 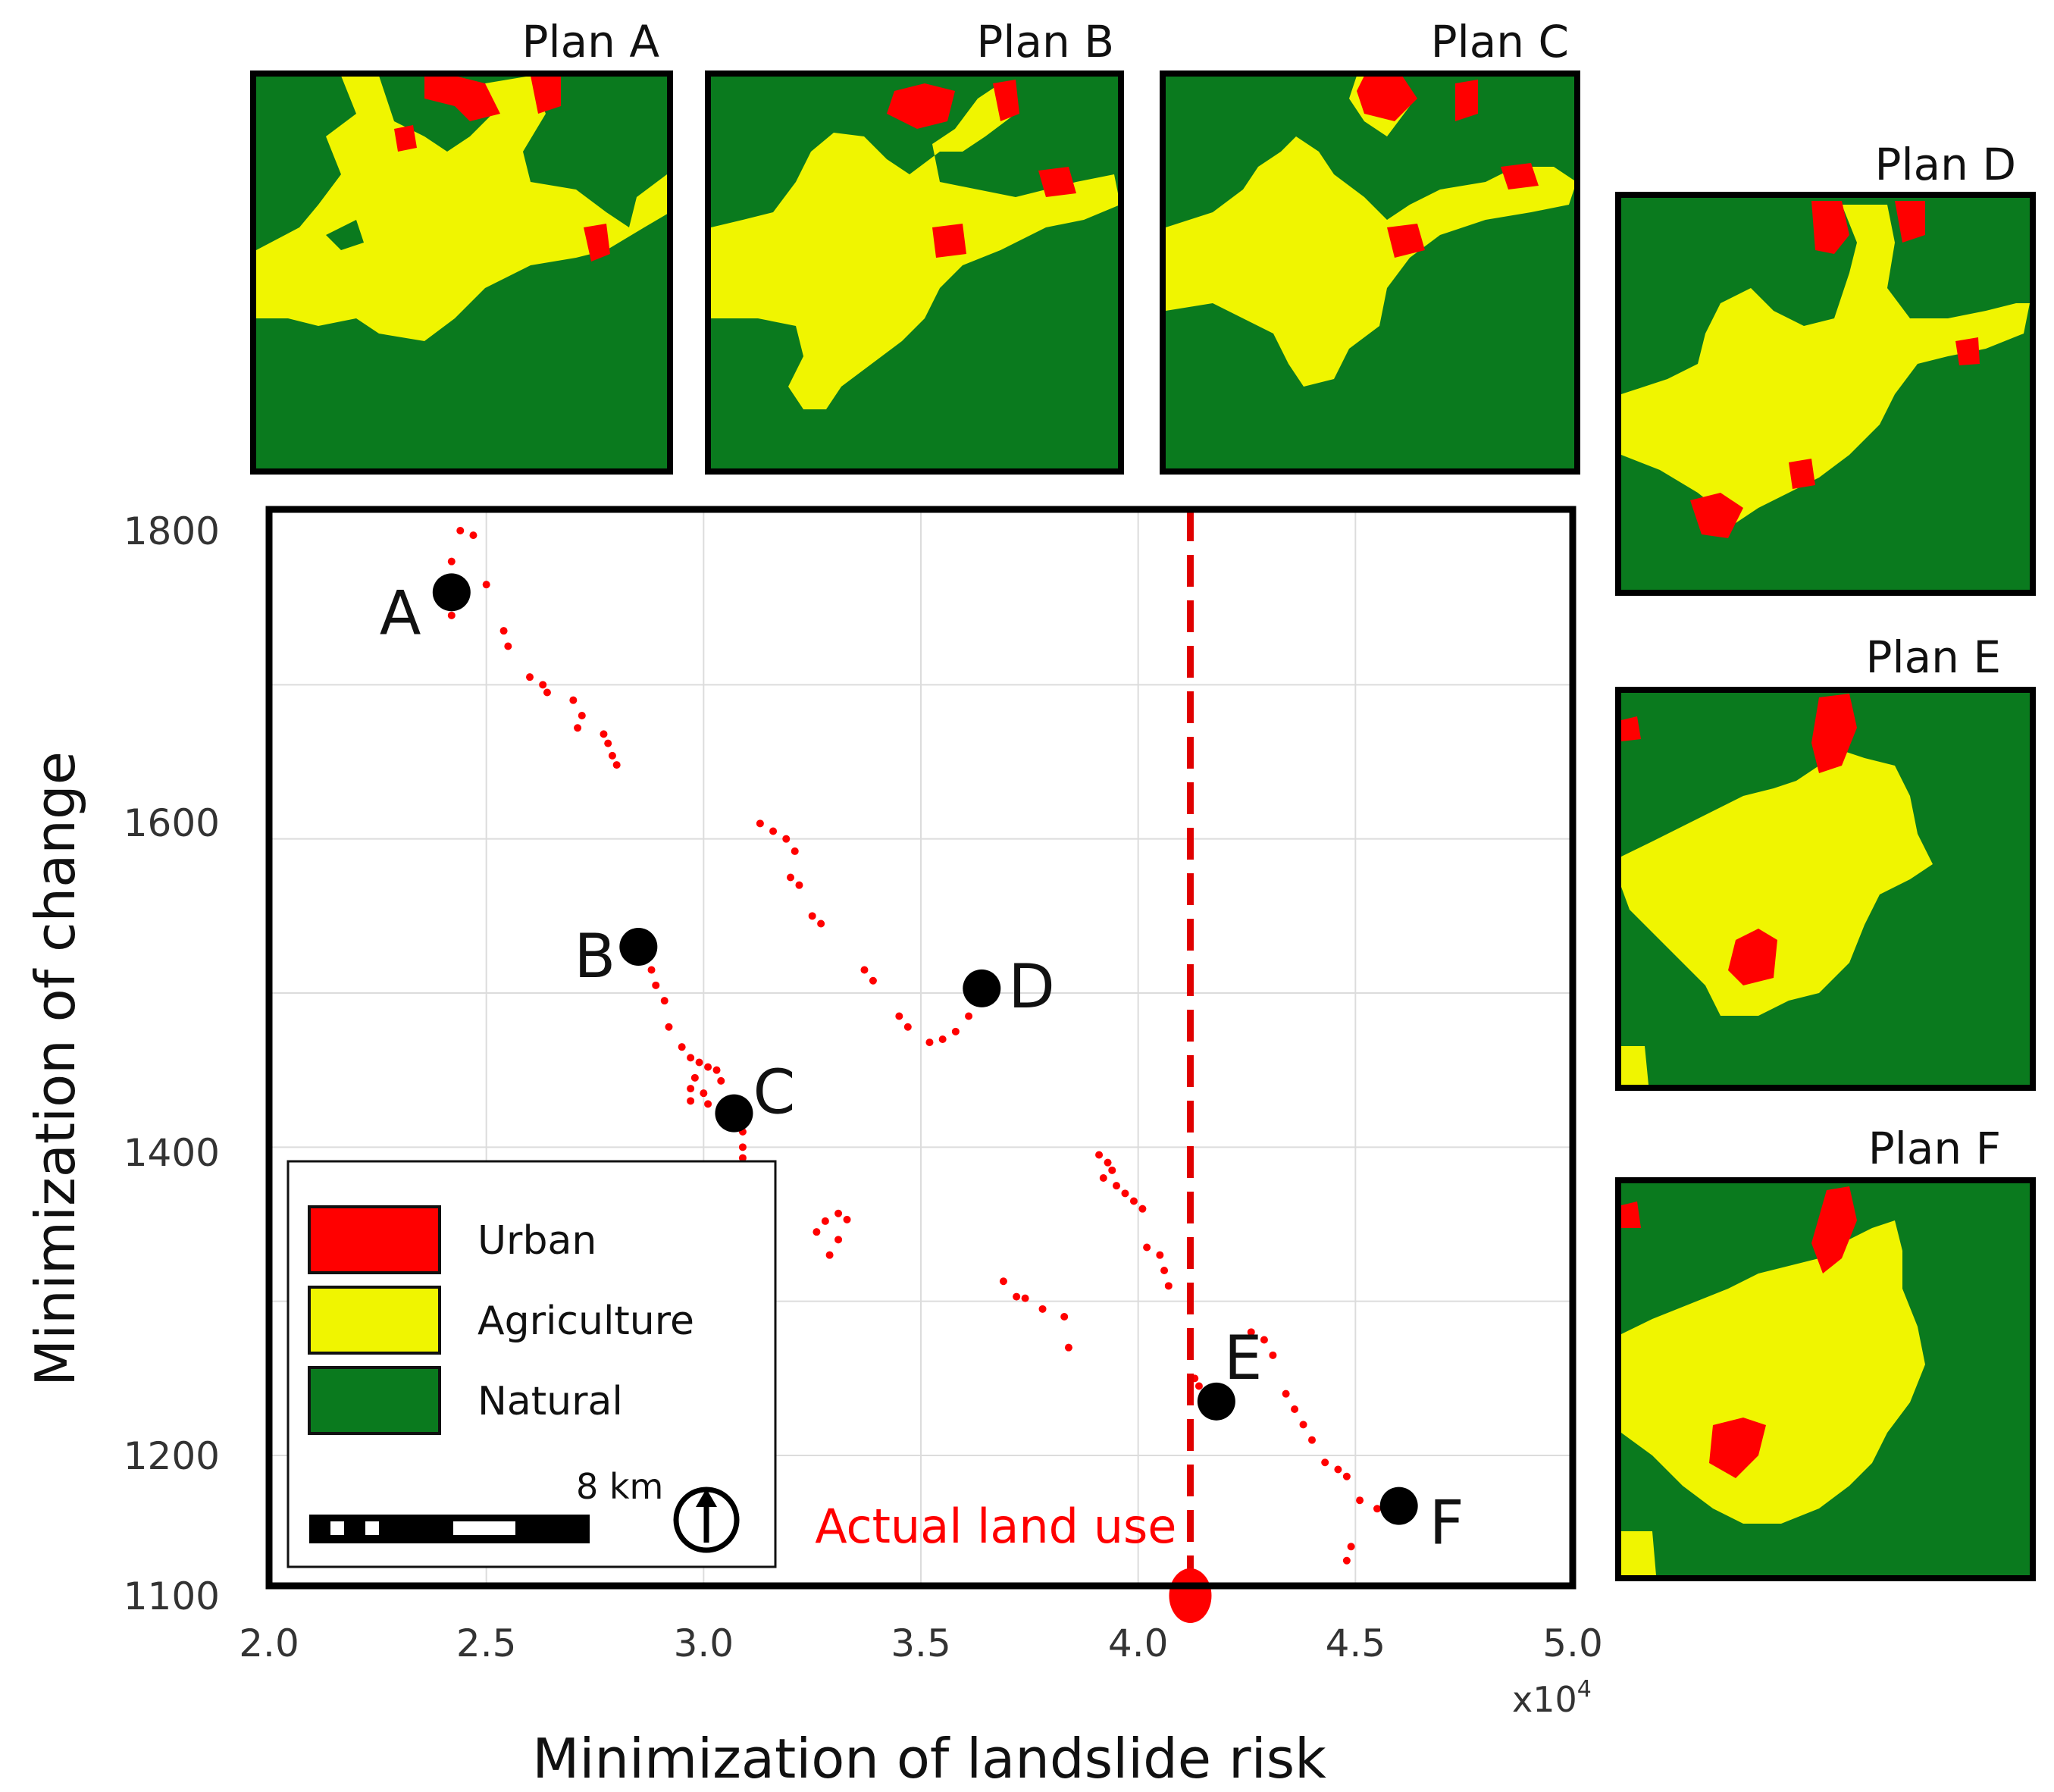 I want to click on legend-label-natural: Natural, so click(x=550, y=1401).